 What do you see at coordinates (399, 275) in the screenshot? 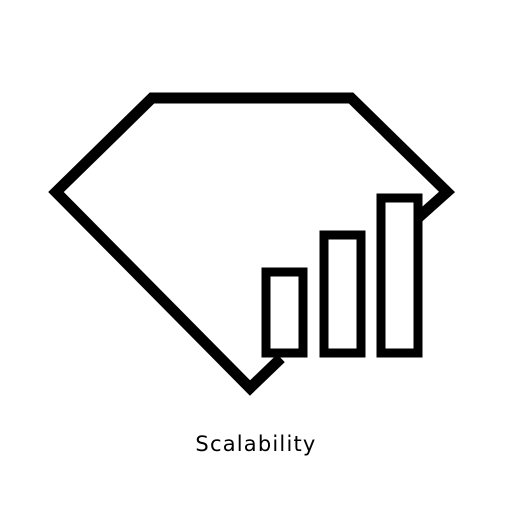
I see `bar-large` at bounding box center [399, 275].